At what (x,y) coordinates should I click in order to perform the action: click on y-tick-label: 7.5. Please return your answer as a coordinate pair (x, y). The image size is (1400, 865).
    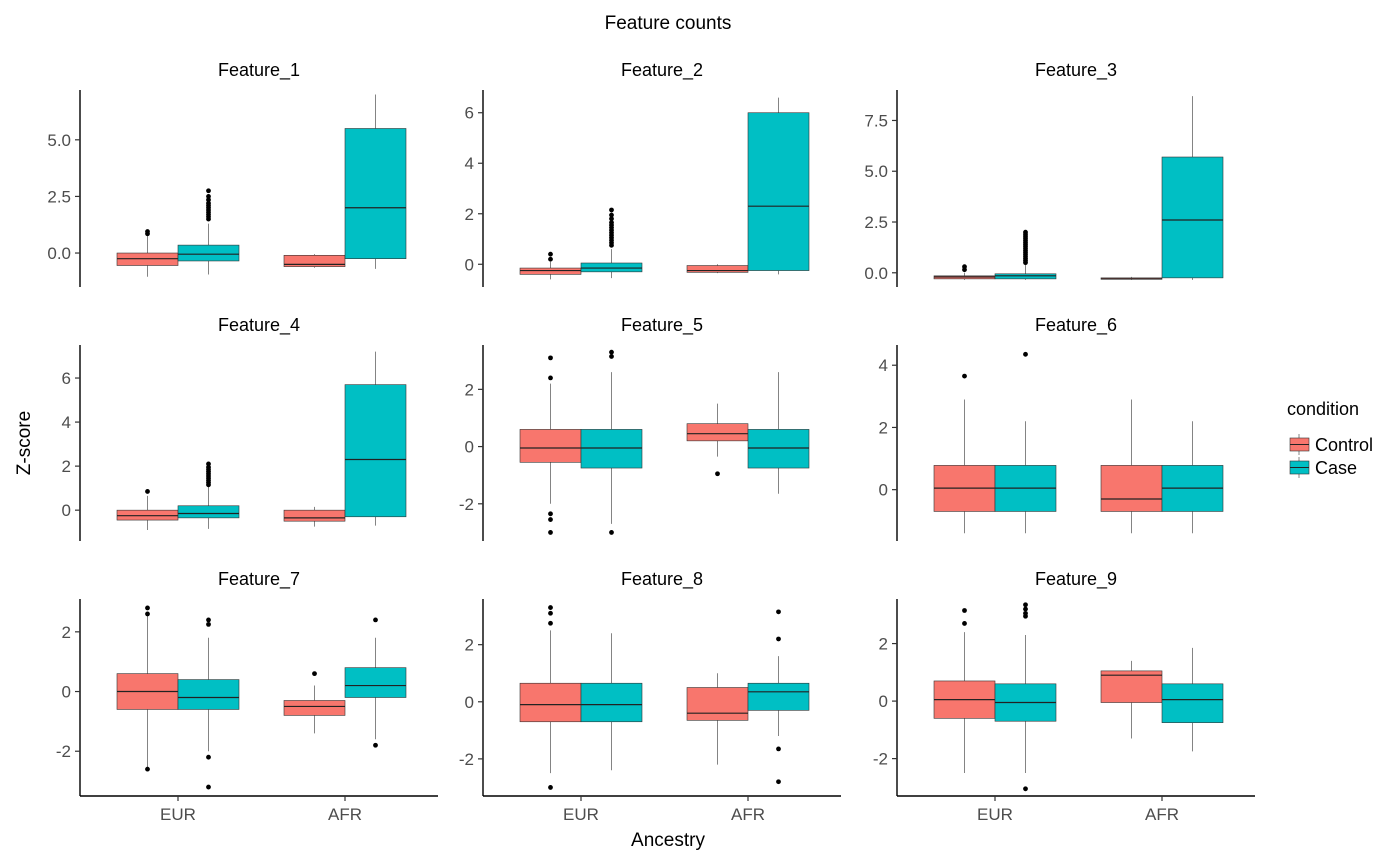
    Looking at the image, I should click on (876, 120).